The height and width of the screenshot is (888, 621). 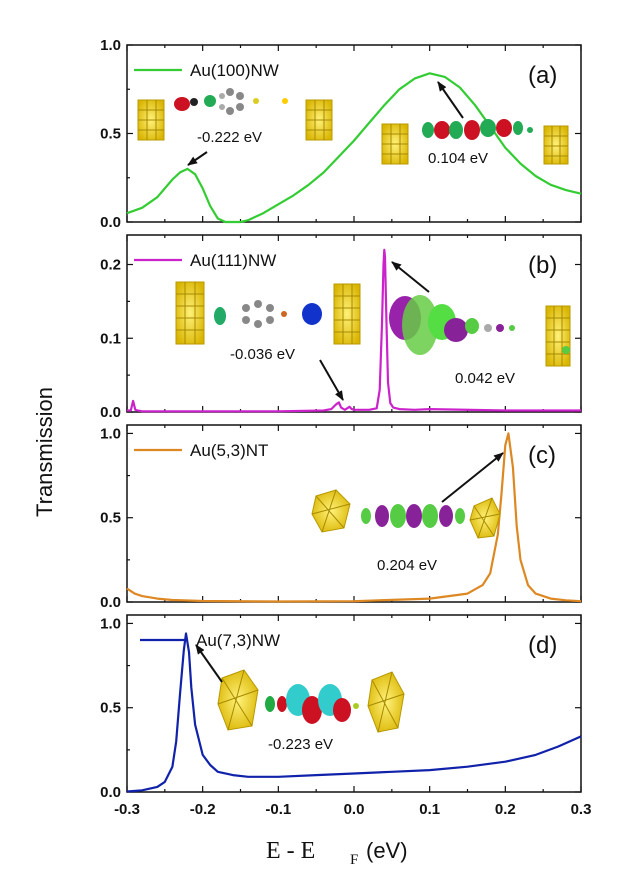 What do you see at coordinates (485, 378) in the screenshot?
I see `energy-label-b-right: 0.042 eV` at bounding box center [485, 378].